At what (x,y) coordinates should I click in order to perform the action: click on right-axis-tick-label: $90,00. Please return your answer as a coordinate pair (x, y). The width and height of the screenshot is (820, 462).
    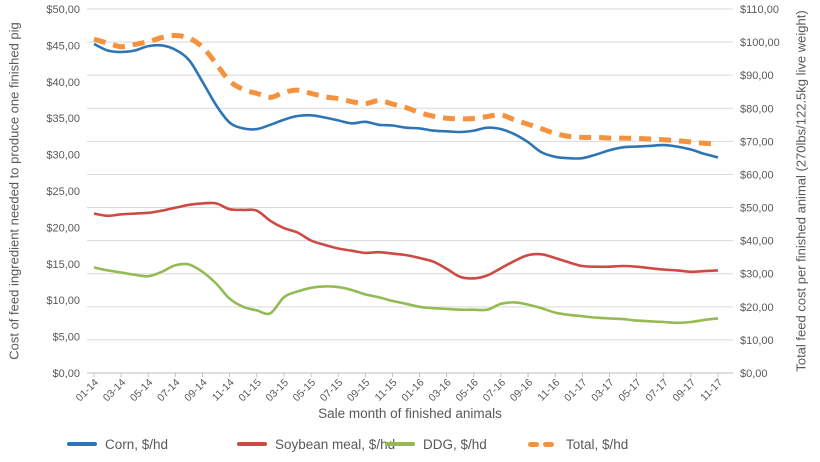
    Looking at the image, I should click on (757, 76).